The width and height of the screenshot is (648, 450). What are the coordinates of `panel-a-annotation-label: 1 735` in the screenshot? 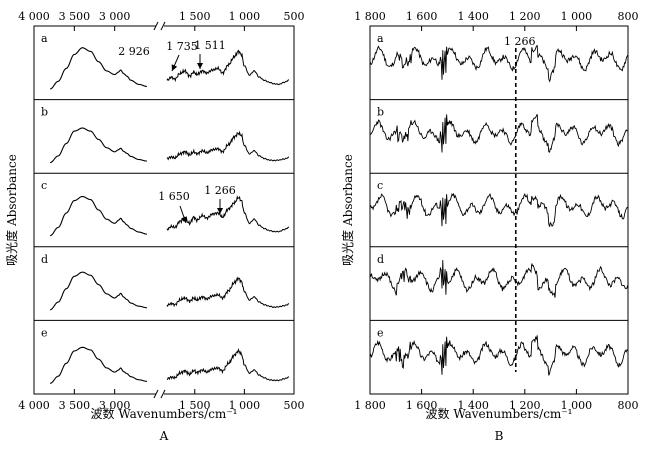 It's located at (182, 46).